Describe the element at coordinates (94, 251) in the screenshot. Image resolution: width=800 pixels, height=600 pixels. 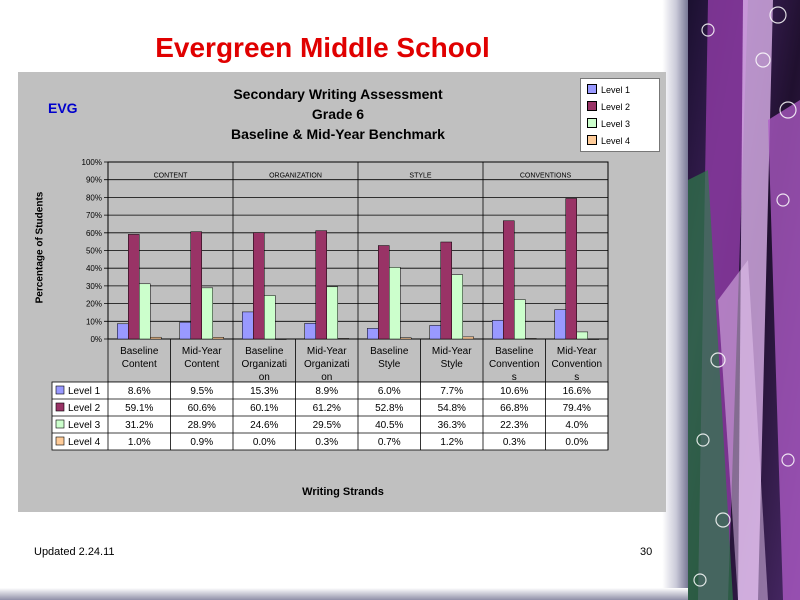
I see `y-tick-label: 50%` at that location.